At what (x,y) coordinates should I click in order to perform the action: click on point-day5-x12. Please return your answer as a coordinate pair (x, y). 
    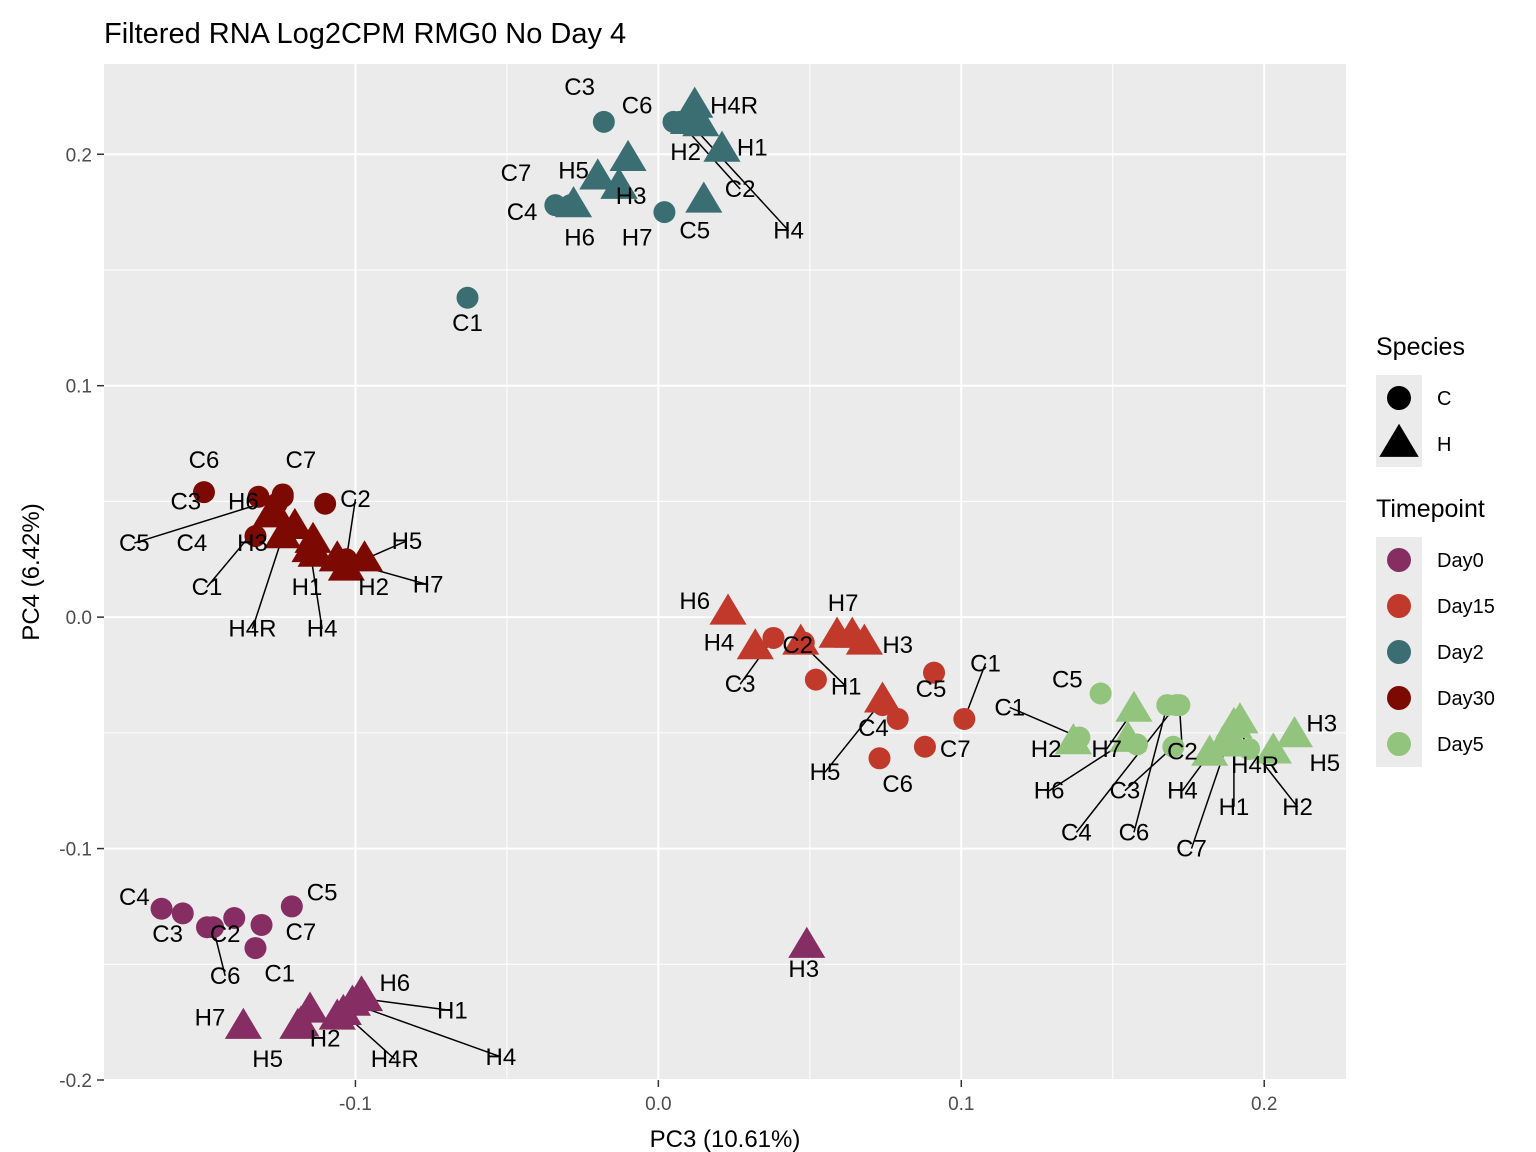
    Looking at the image, I should click on (1249, 749).